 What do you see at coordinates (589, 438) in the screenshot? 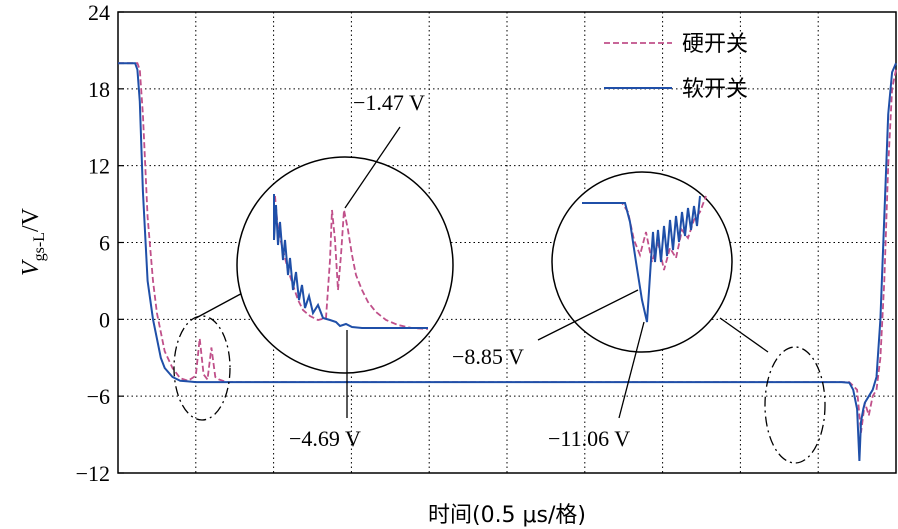
I see `annotation-4: −11.06 V` at bounding box center [589, 438].